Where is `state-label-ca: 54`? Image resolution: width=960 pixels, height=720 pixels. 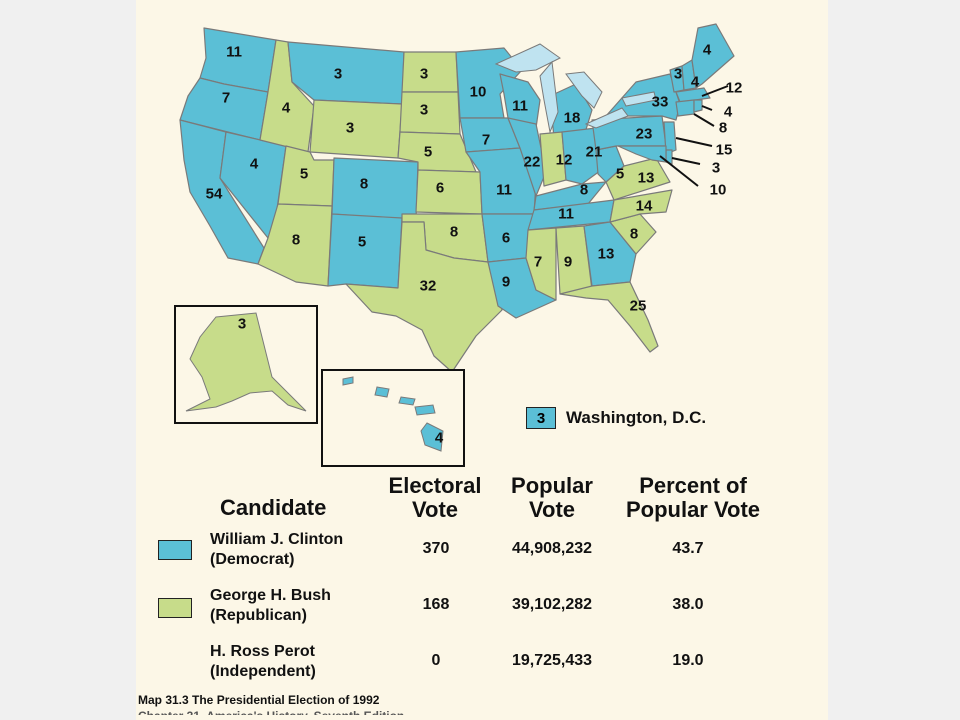 state-label-ca: 54 is located at coordinates (214, 194).